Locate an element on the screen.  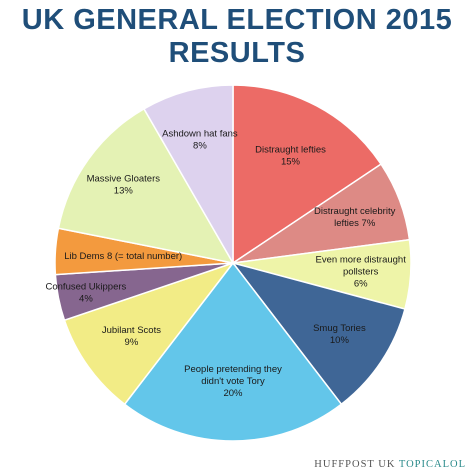
slice-label-3: Smug Tories 10% is located at coordinates (339, 334).